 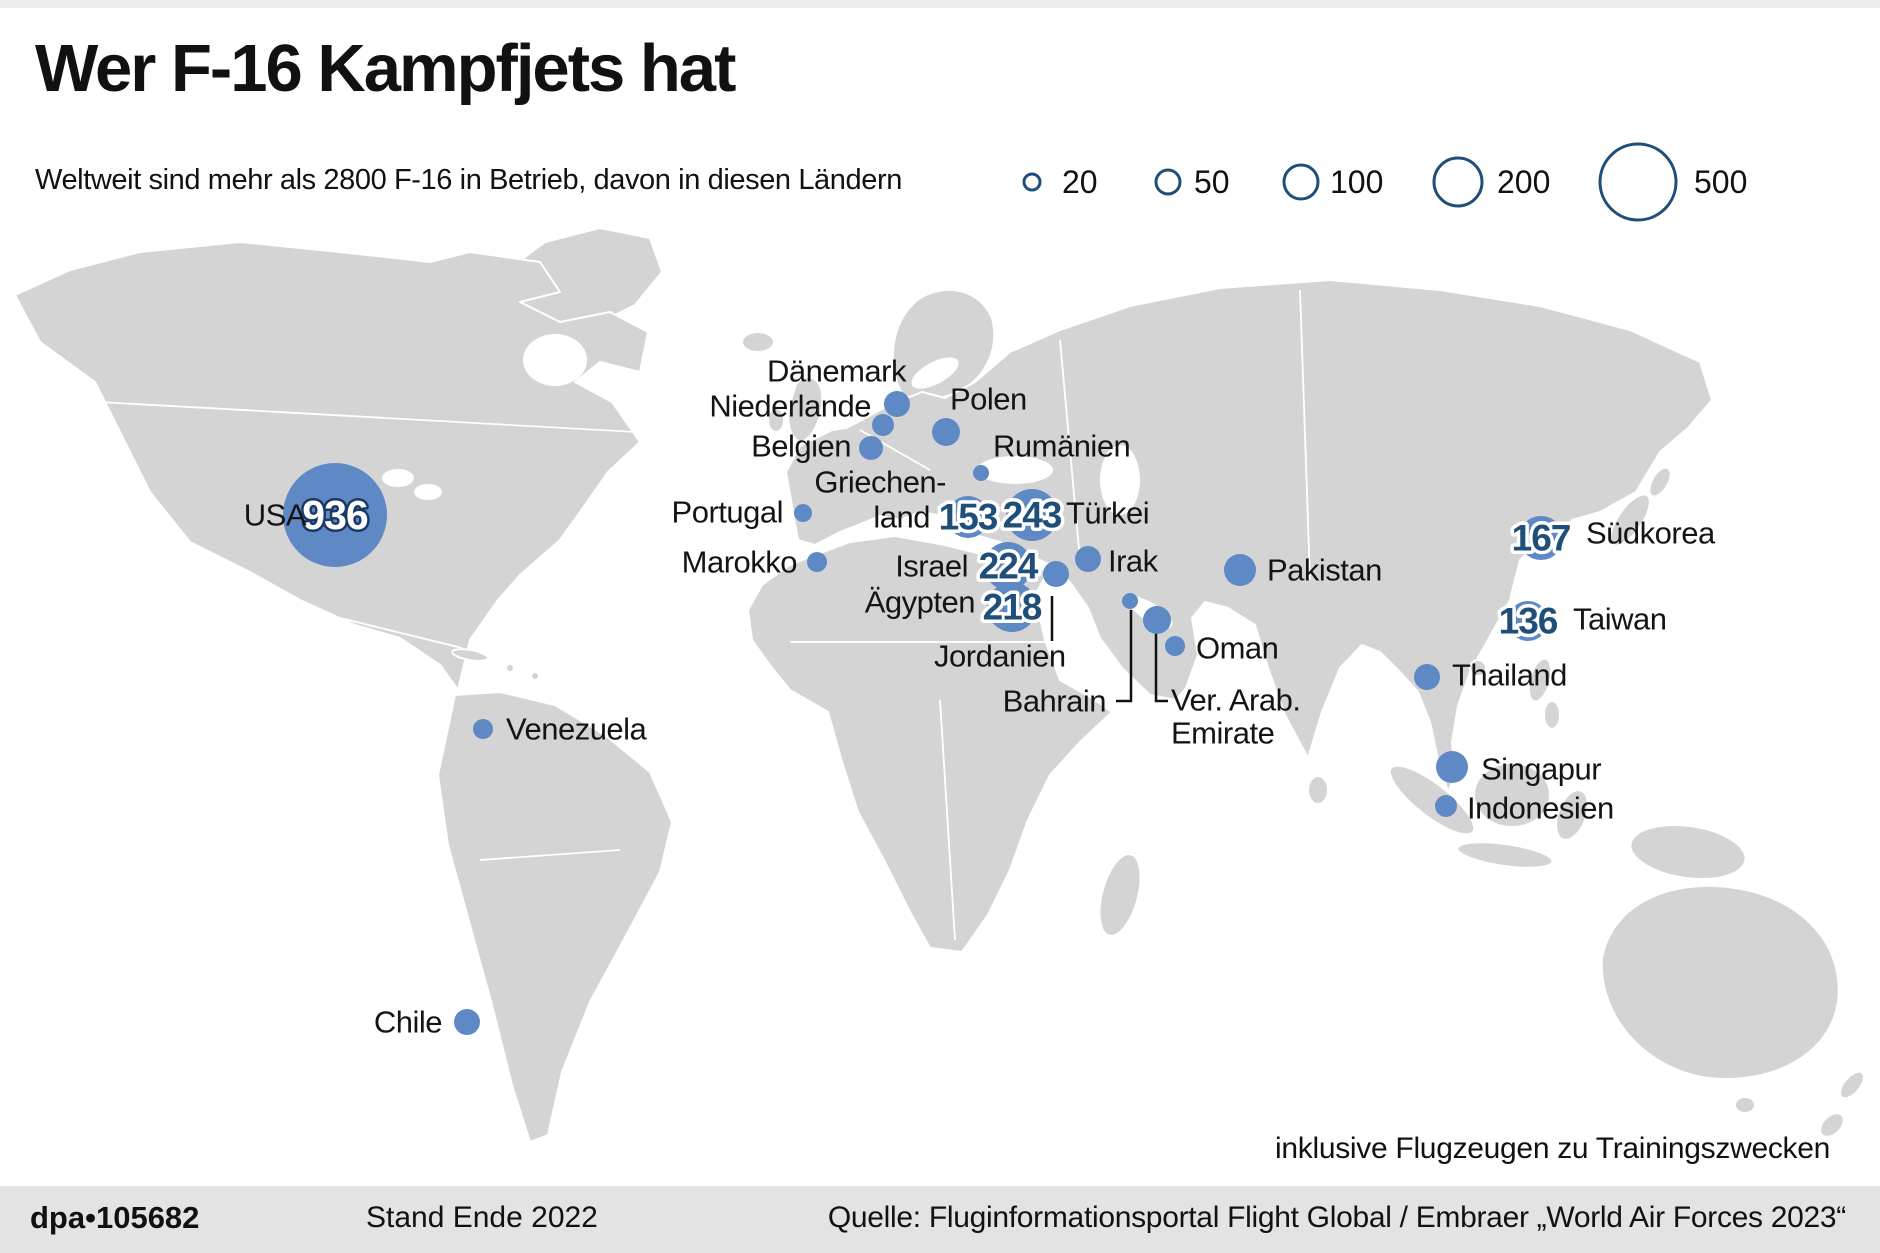 What do you see at coordinates (920, 602) in the screenshot?
I see `country-label: Ägypten` at bounding box center [920, 602].